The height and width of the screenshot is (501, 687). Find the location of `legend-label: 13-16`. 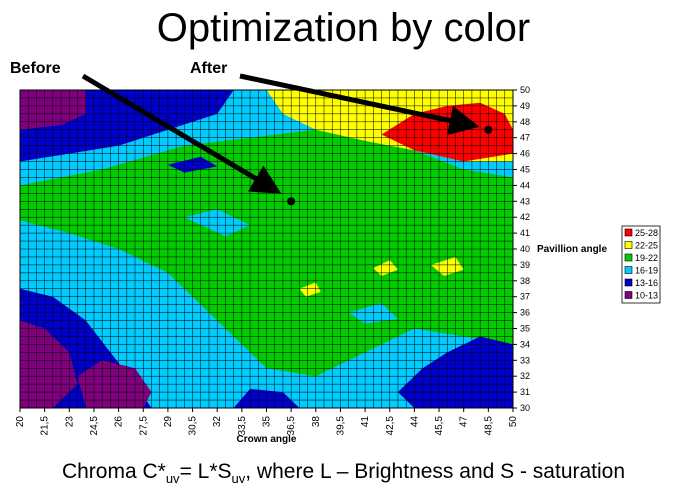

legend-label: 13-16 is located at coordinates (646, 283).